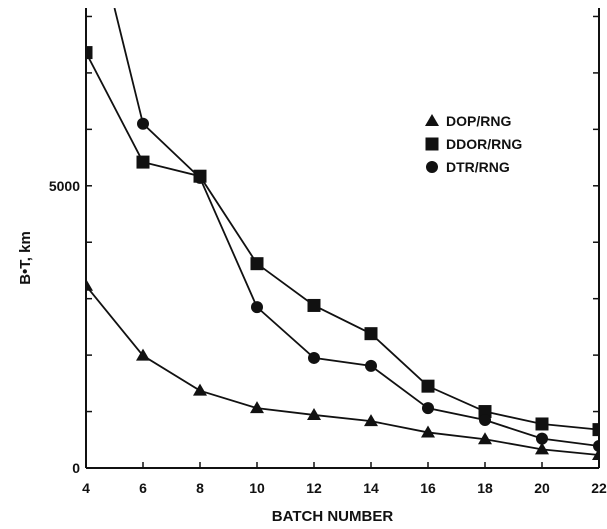 This screenshot has width=607, height=529. Describe the element at coordinates (432, 120) in the screenshot. I see `legend-marker-dop-rng` at that location.